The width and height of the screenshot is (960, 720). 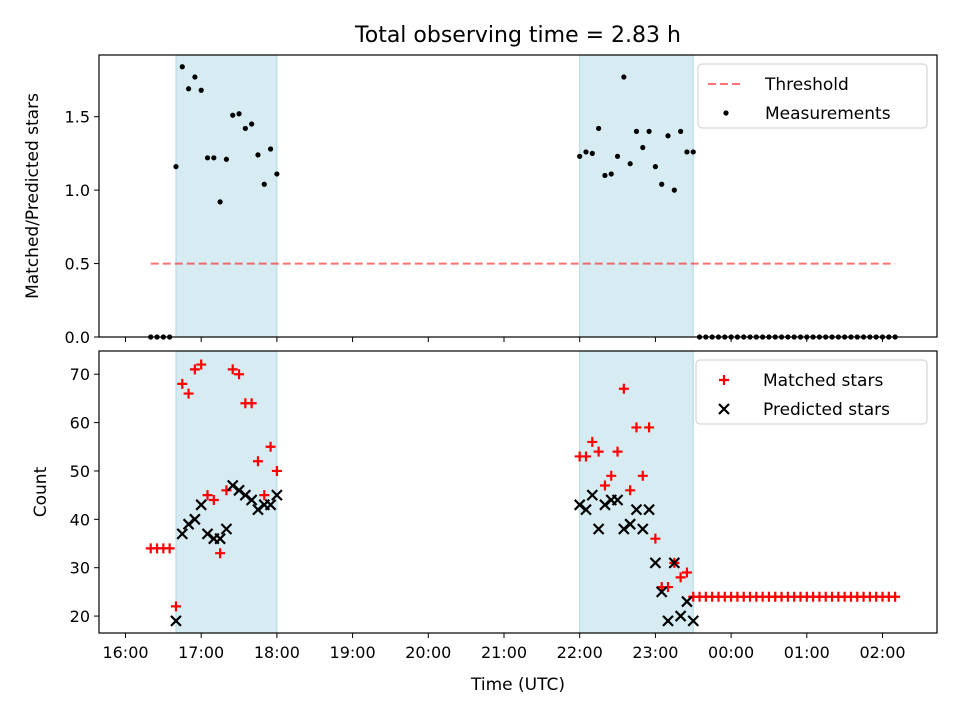 What do you see at coordinates (80, 519) in the screenshot?
I see `y-tick-label: 40` at bounding box center [80, 519].